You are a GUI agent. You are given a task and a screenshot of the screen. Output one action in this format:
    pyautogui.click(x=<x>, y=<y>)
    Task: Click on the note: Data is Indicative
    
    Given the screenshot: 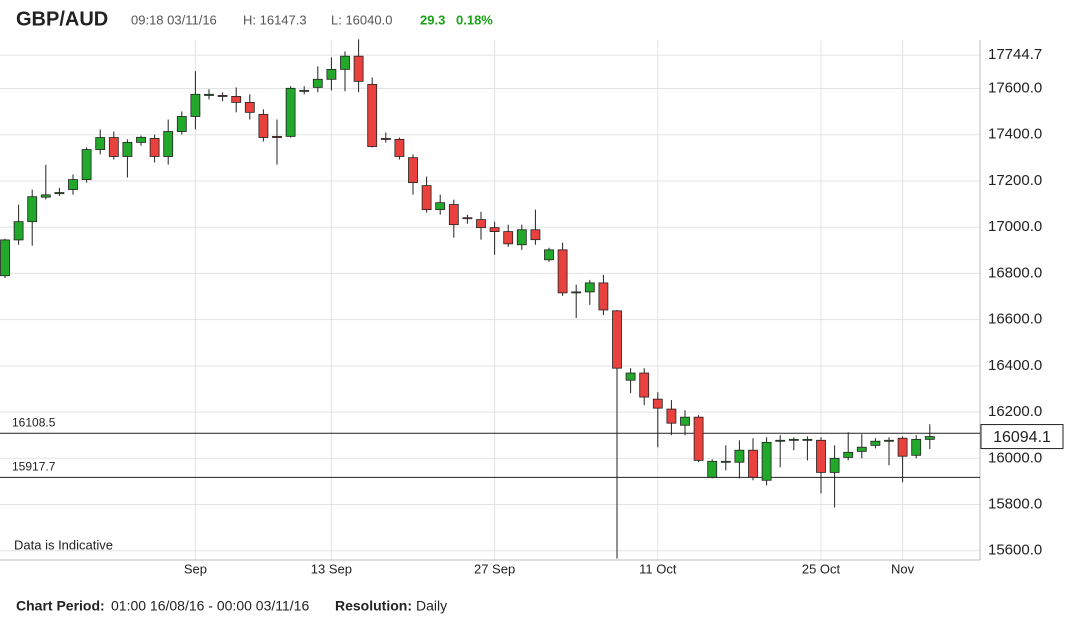 What is the action you would take?
    pyautogui.click(x=63, y=544)
    